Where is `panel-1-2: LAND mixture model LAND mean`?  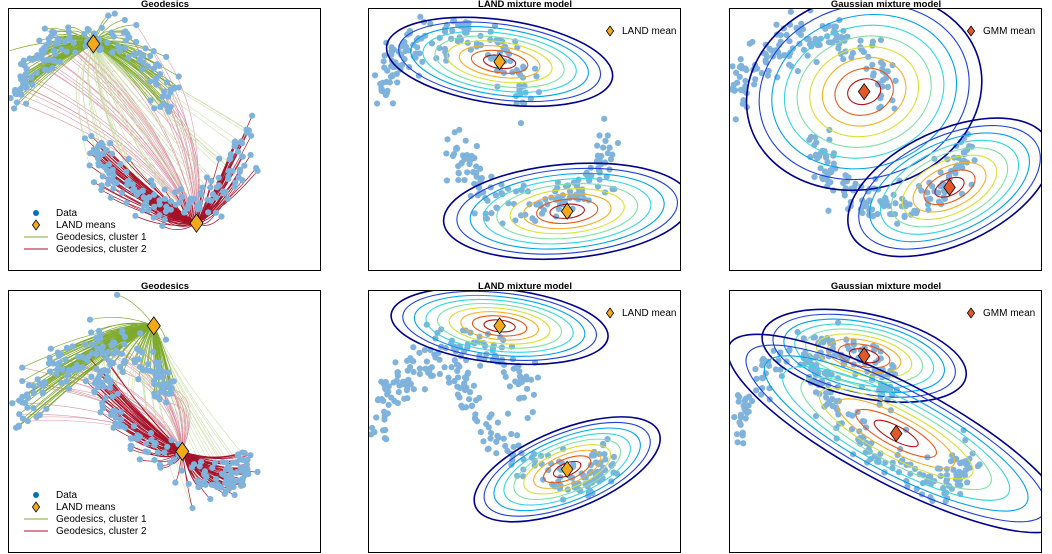 panel-1-2: LAND mixture model LAND mean is located at coordinates (525, 136).